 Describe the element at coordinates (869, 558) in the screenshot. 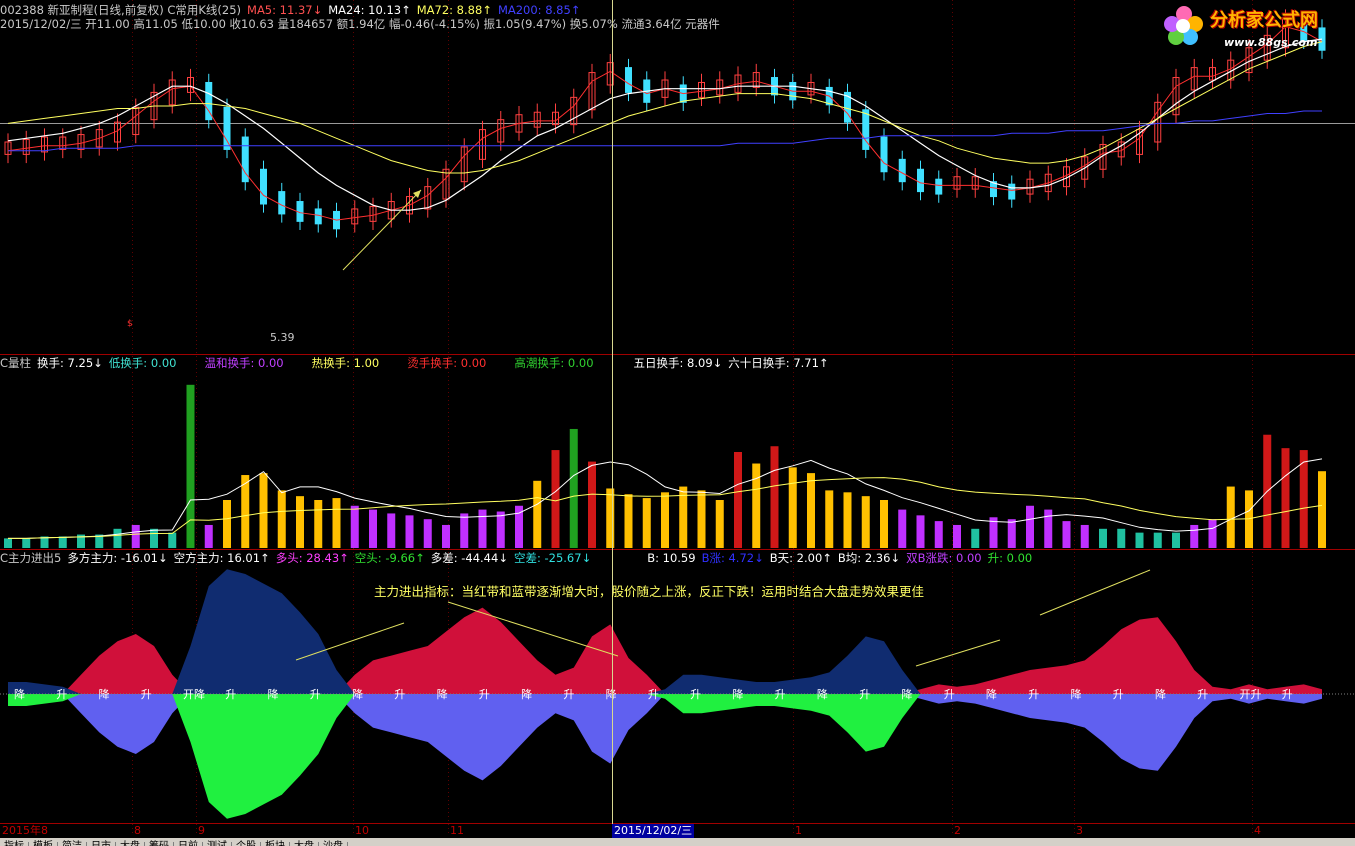

I see `flow-item-10: B均: 2.36↓` at that location.